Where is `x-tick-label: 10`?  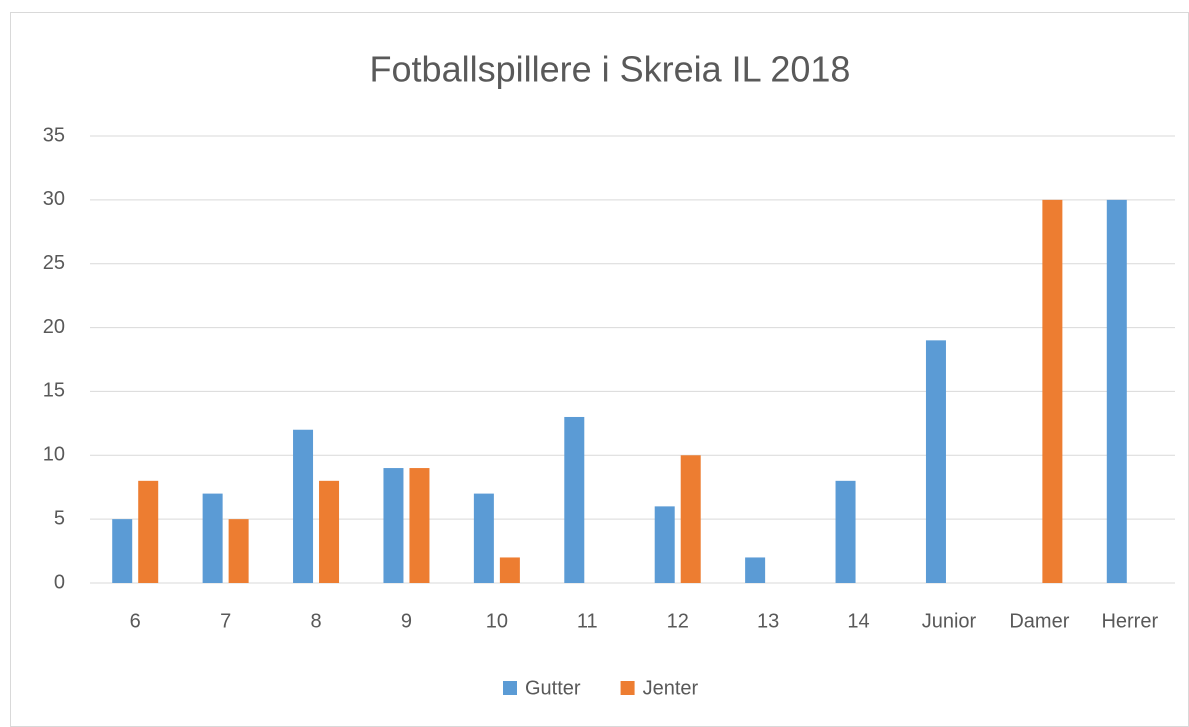 x-tick-label: 10 is located at coordinates (497, 621).